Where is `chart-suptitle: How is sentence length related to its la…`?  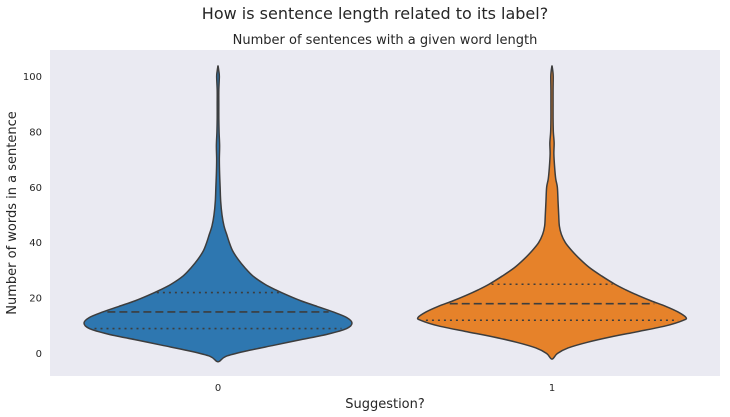
chart-suptitle: How is sentence length related to its la… is located at coordinates (375, 13).